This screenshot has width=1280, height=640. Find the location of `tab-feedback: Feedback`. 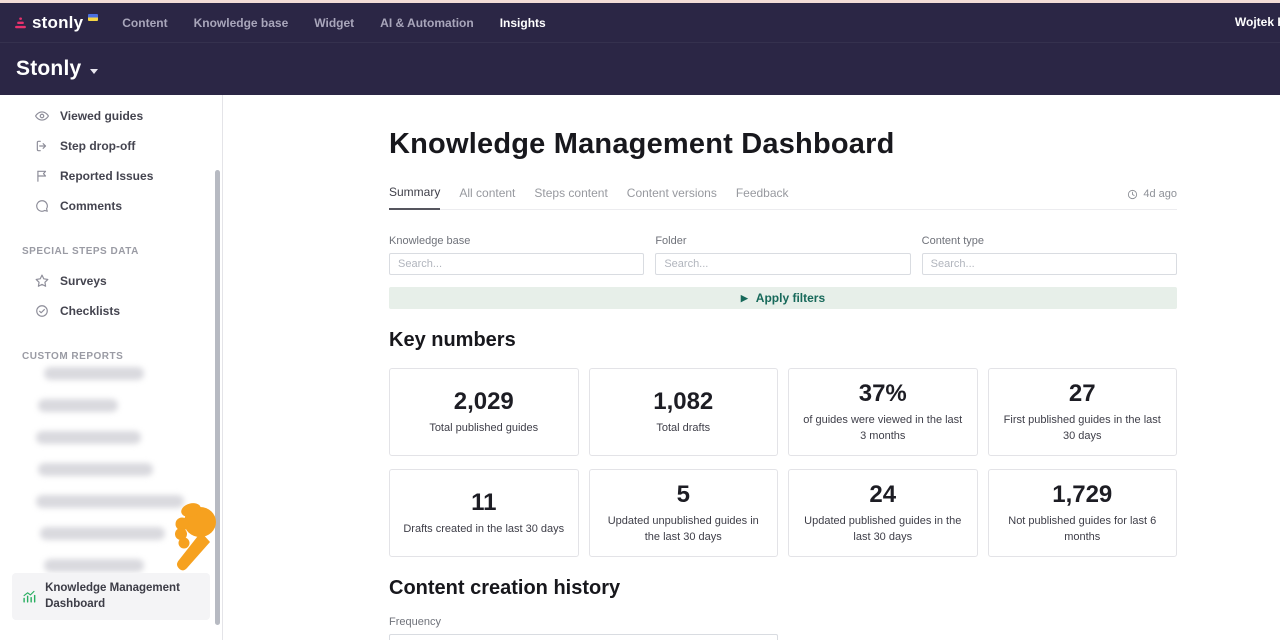

tab-feedback: Feedback is located at coordinates (762, 193).